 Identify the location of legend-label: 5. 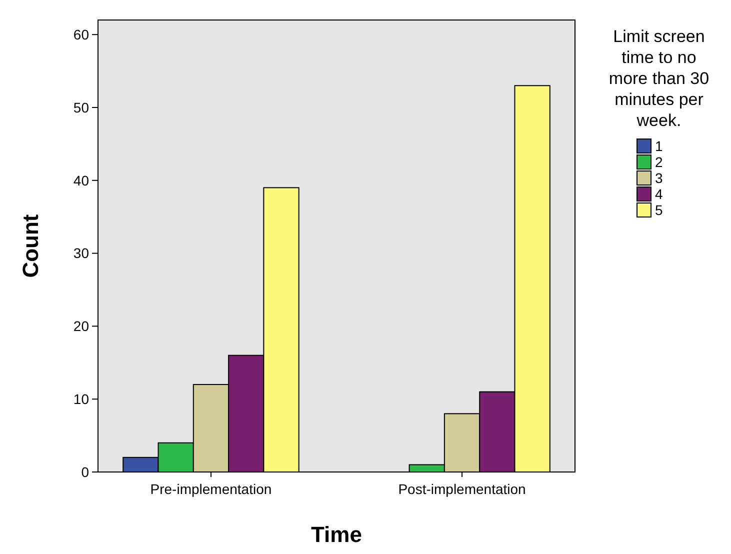
(659, 210).